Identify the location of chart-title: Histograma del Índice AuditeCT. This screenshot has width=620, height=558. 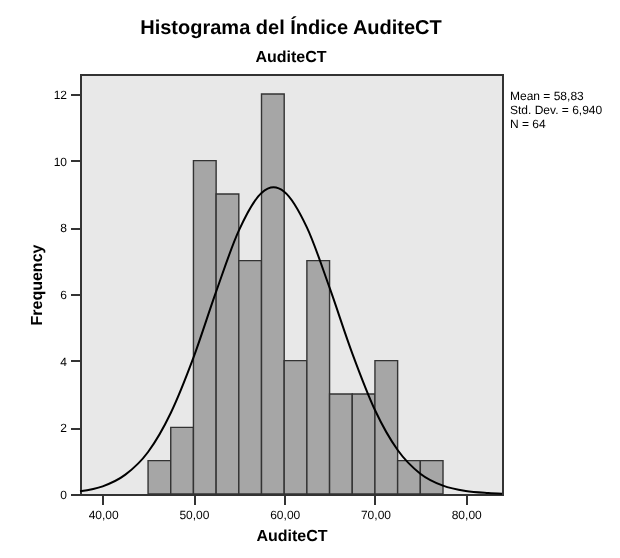
(291, 28).